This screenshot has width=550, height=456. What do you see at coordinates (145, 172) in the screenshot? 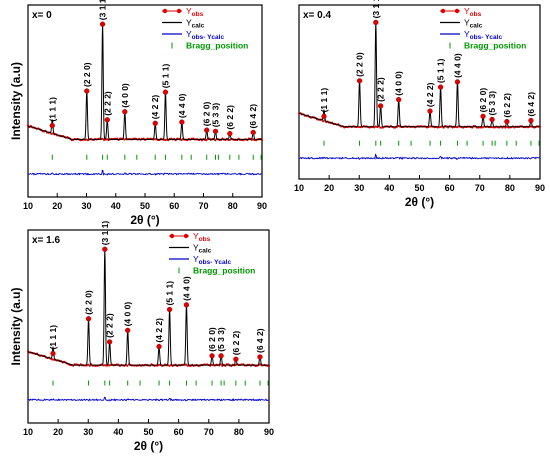
I see `ydiff-line` at bounding box center [145, 172].